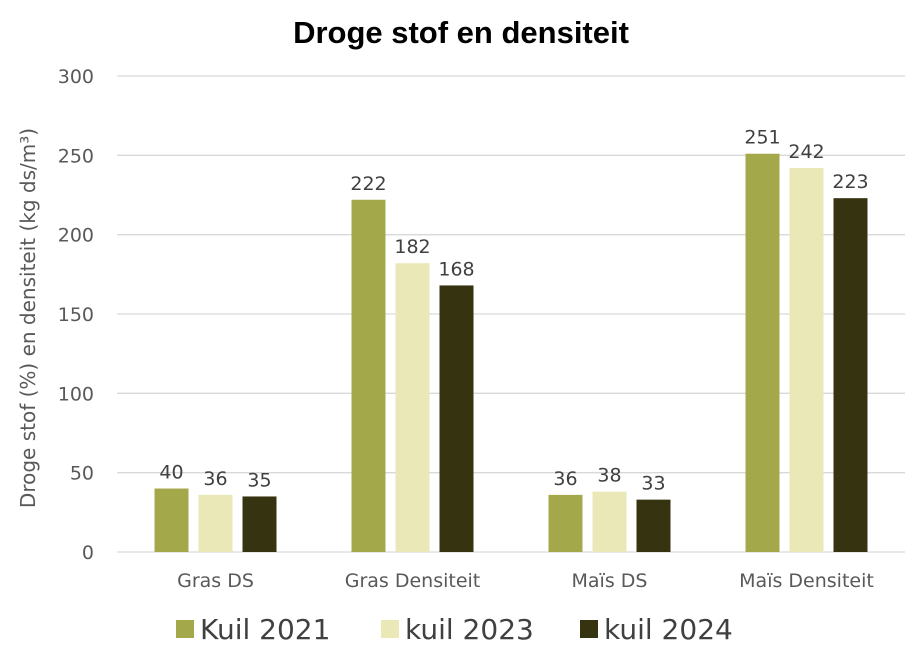 The width and height of the screenshot is (922, 669). What do you see at coordinates (412, 247) in the screenshot?
I see `data-label-1-1: 182` at bounding box center [412, 247].